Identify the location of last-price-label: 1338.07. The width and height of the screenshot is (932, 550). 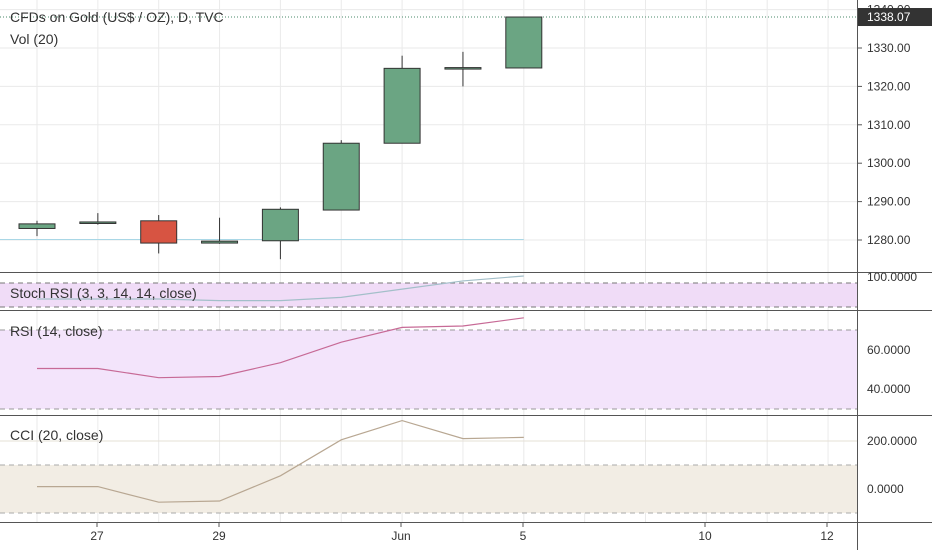
(889, 17).